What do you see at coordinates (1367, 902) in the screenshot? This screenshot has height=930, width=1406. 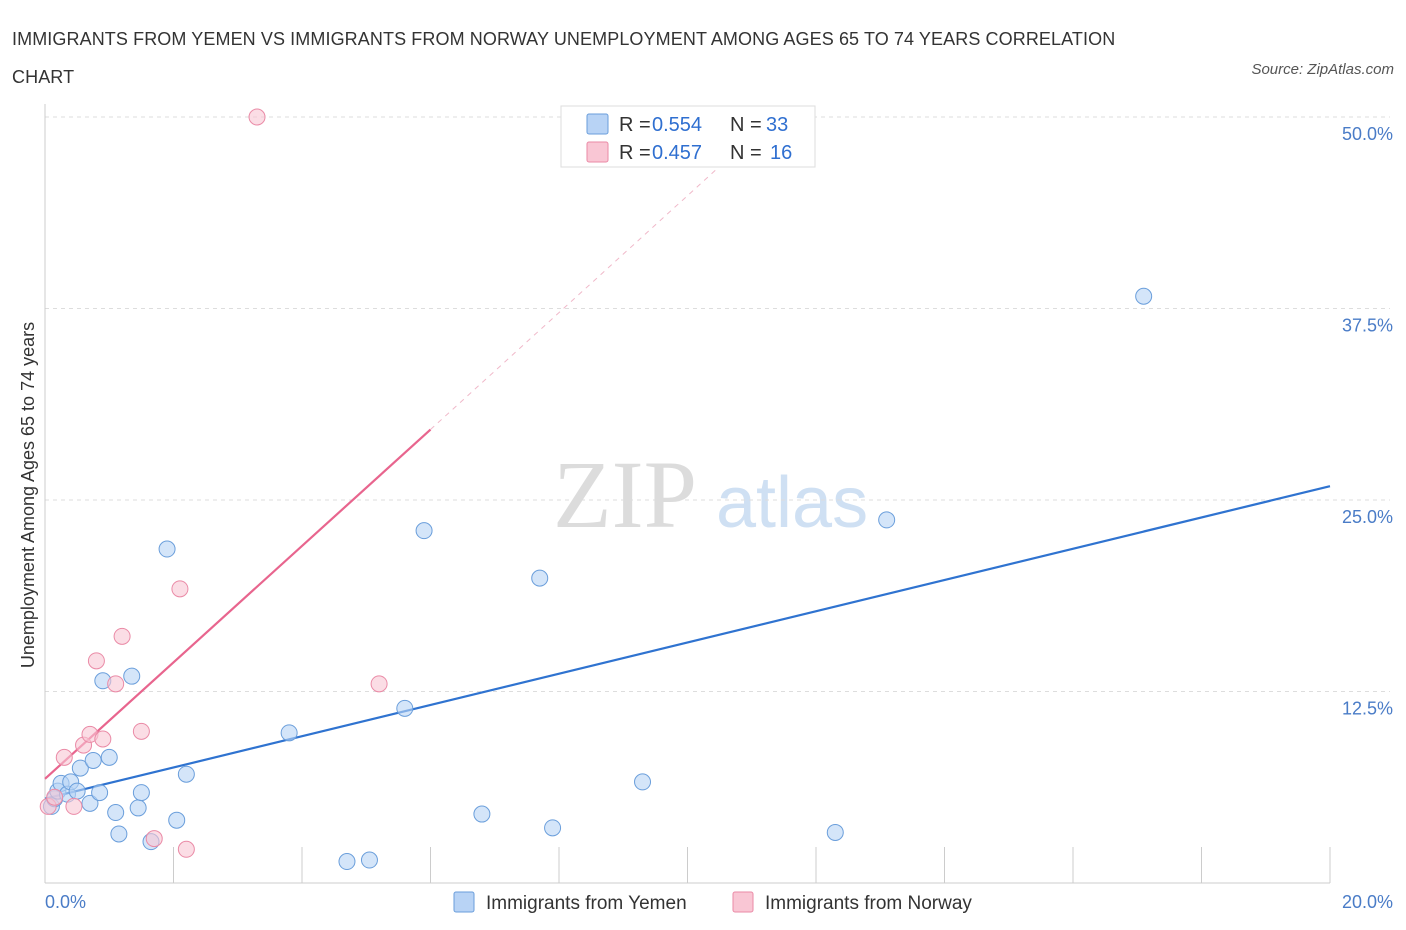 I see `x-tick-label-1: 20.0%` at bounding box center [1367, 902].